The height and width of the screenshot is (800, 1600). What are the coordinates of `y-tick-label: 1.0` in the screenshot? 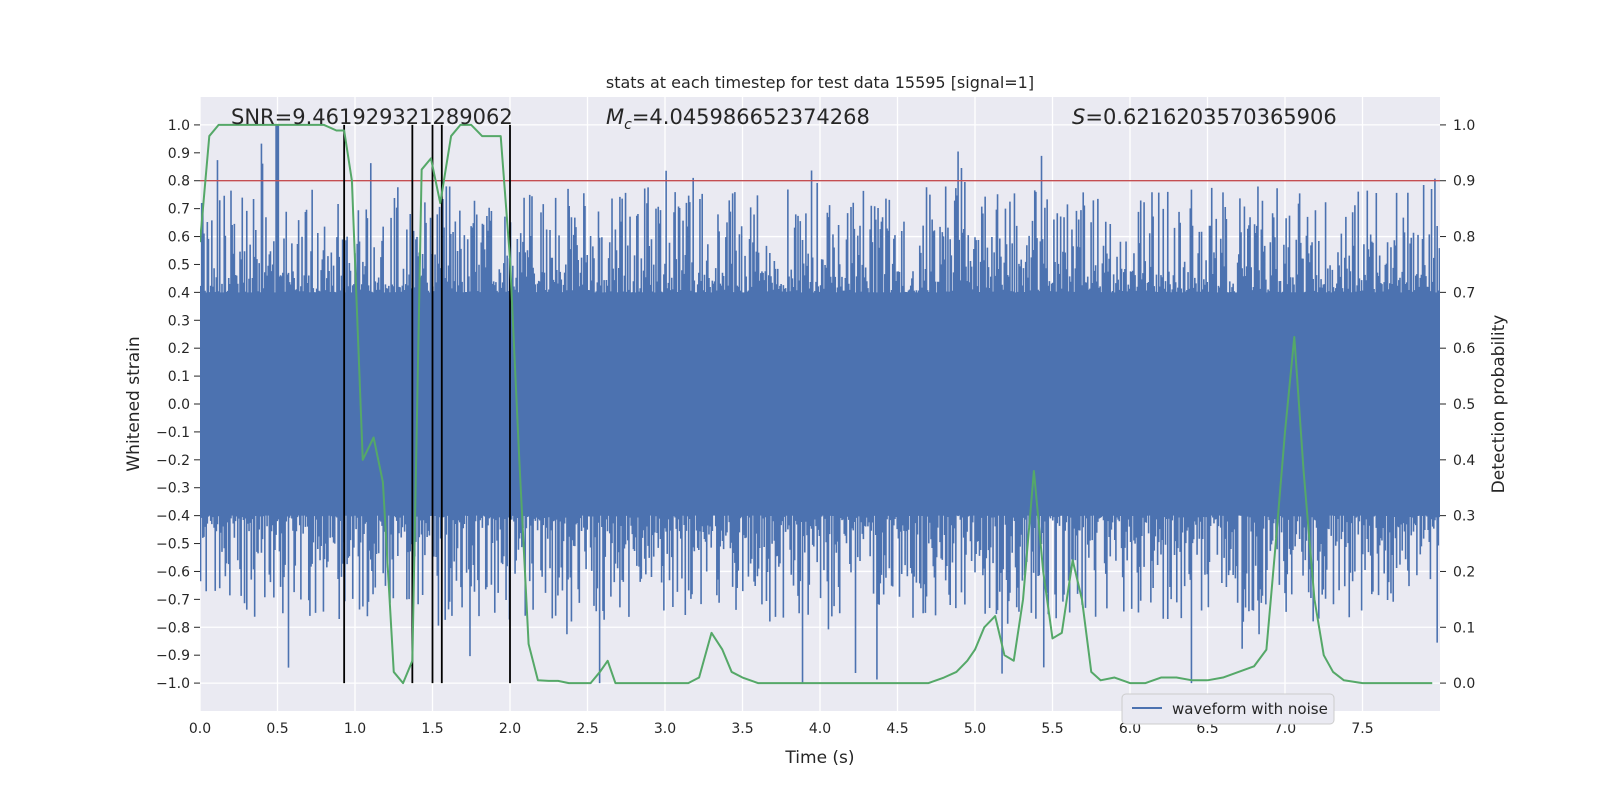 It's located at (179, 126).